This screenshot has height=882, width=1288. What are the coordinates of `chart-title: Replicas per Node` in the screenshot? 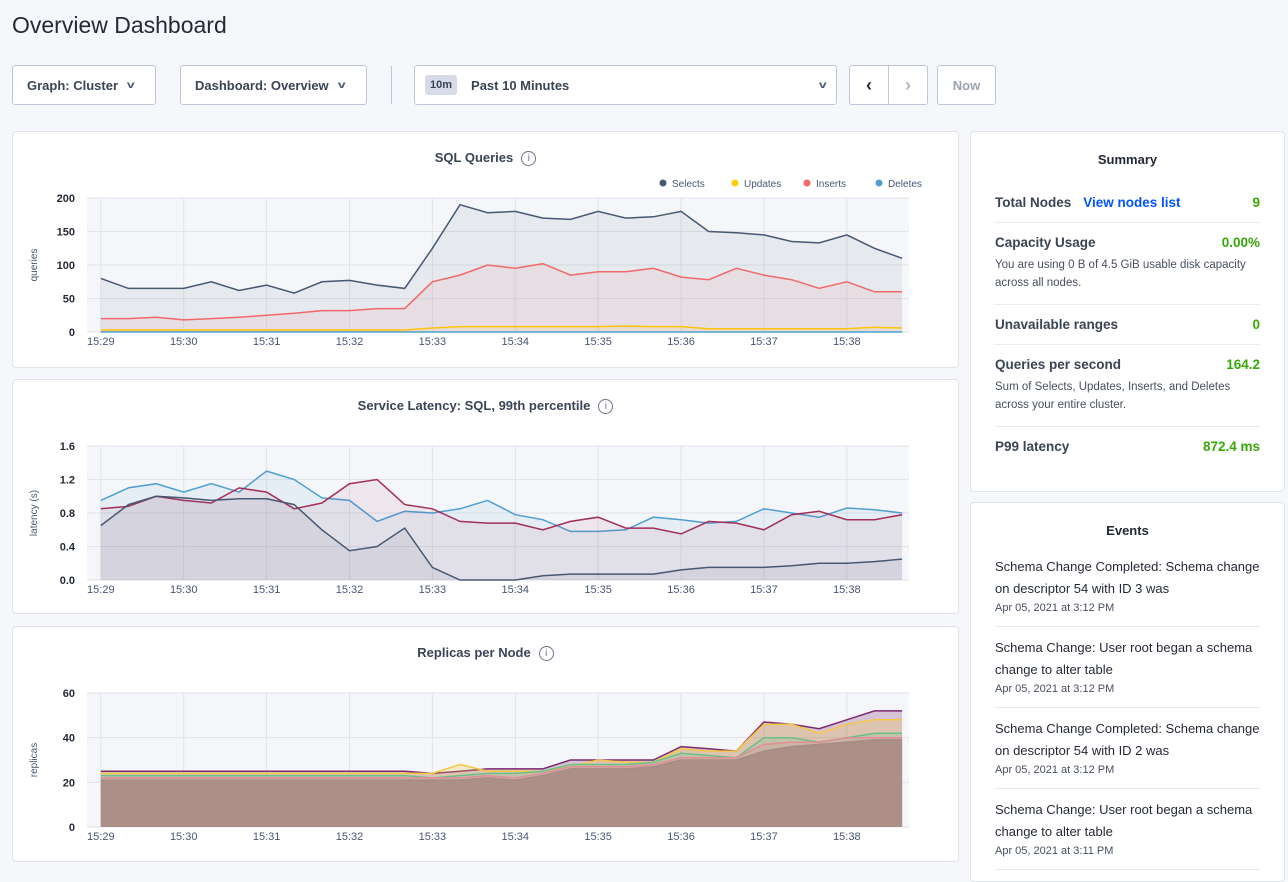 It's located at (474, 652).